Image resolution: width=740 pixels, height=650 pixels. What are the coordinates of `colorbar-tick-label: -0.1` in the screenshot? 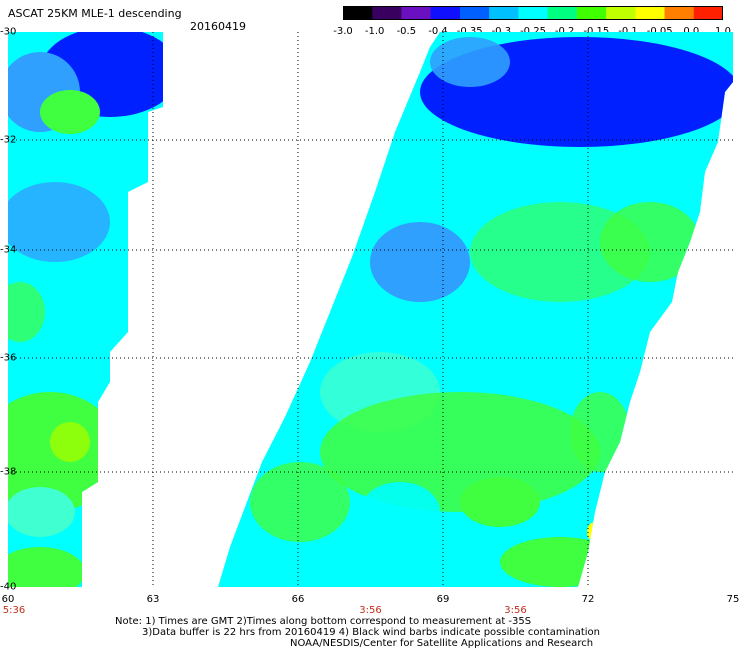 It's located at (628, 31).